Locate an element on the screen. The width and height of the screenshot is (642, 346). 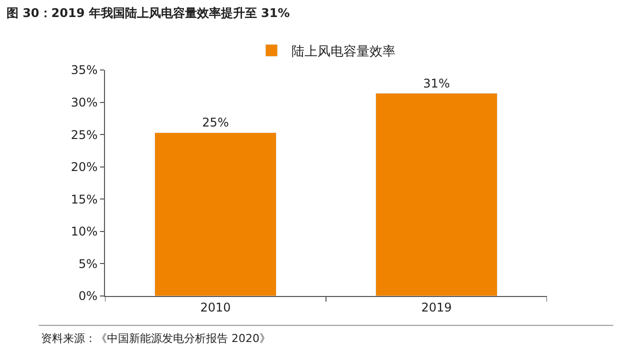
y-tick-label: 15% is located at coordinates (84, 199).